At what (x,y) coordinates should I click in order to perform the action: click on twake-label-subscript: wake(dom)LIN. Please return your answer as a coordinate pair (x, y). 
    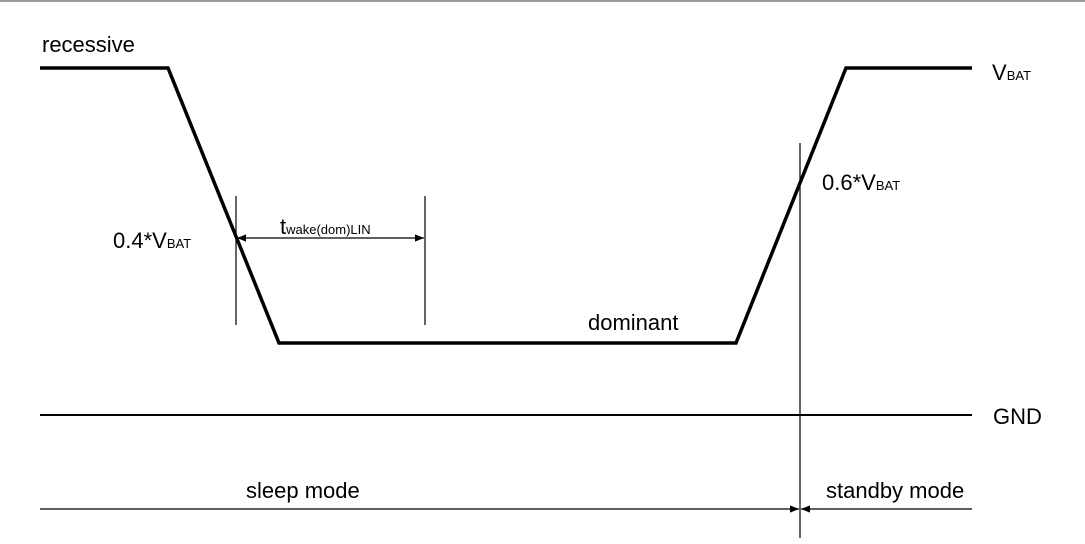
    Looking at the image, I should click on (328, 229).